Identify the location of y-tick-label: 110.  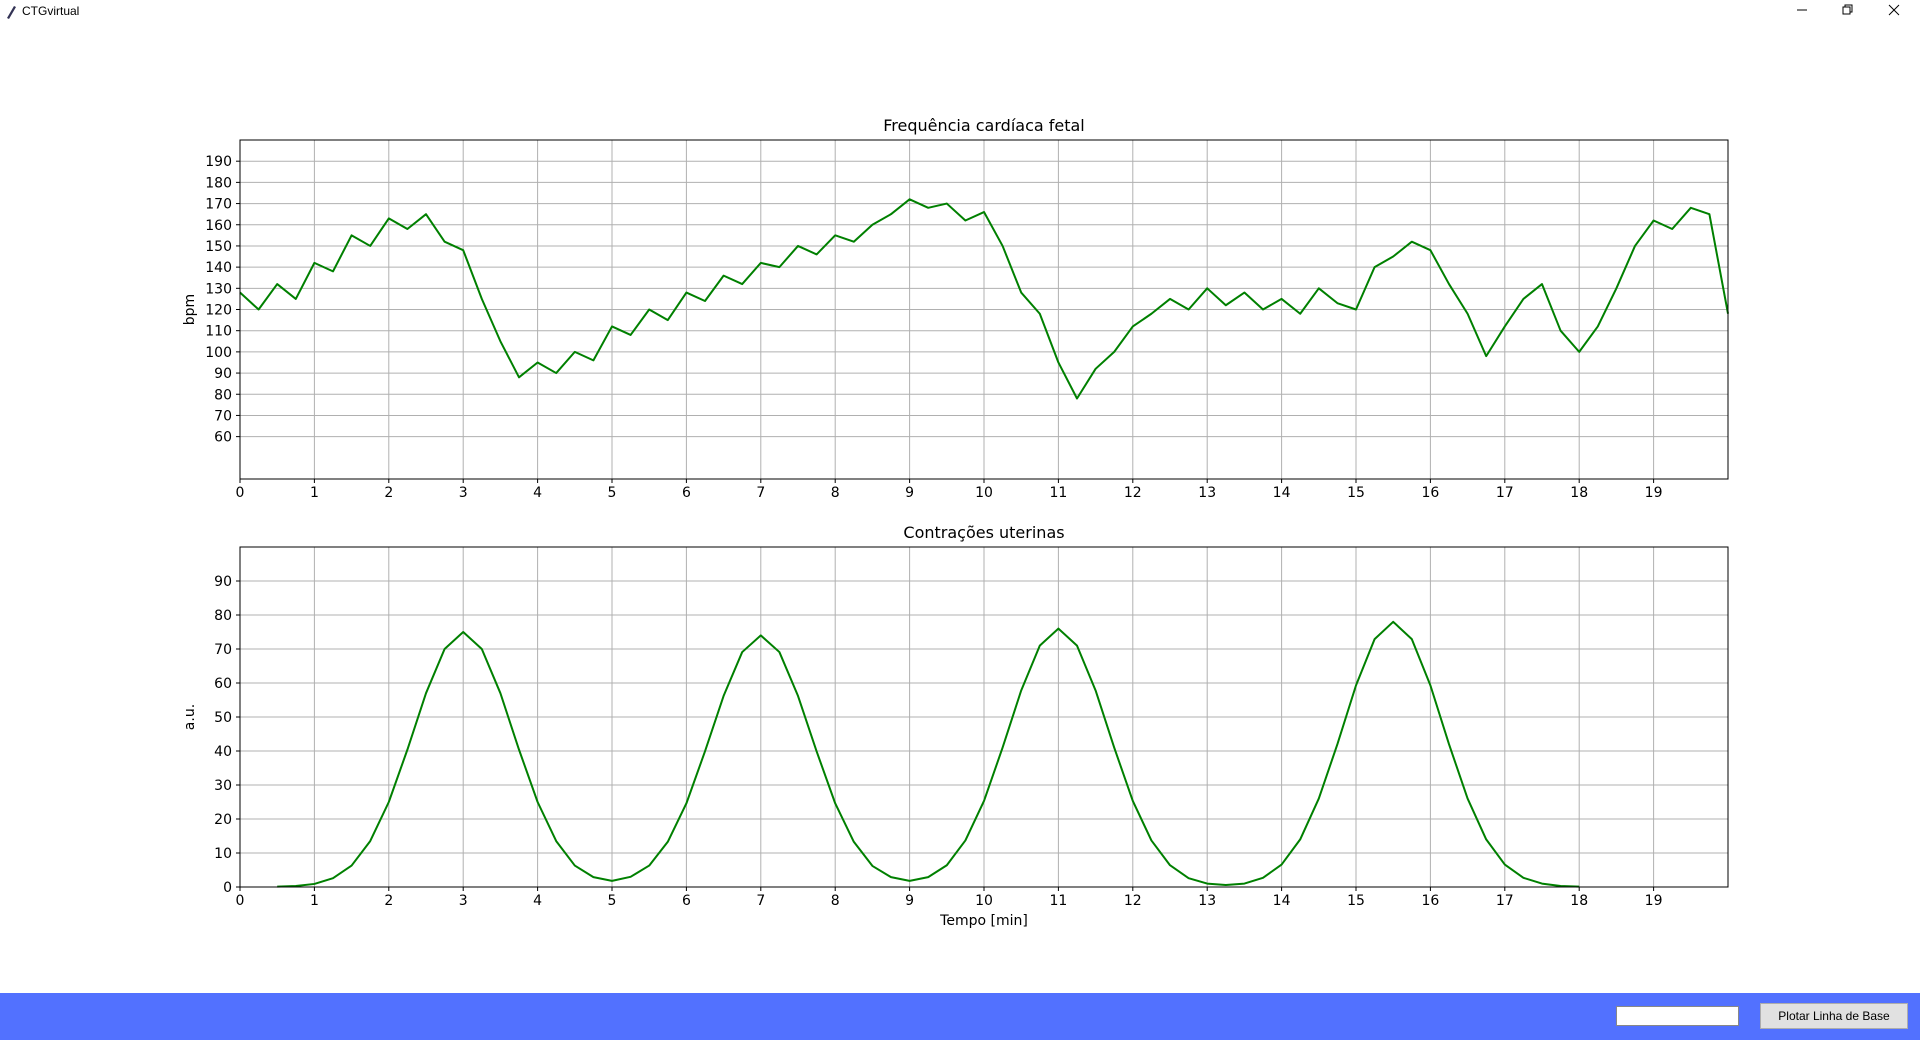
(218, 332).